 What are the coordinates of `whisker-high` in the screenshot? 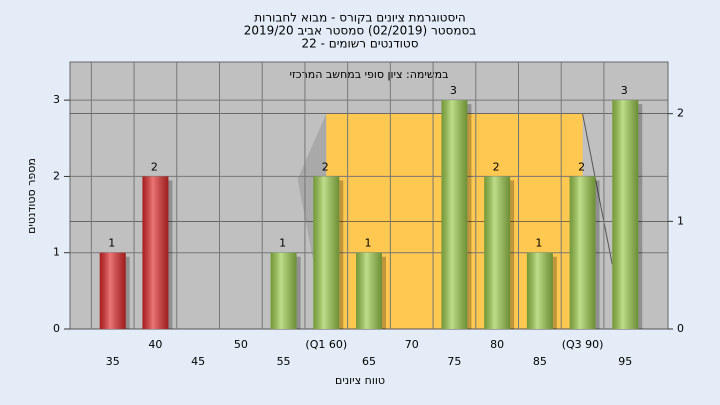 It's located at (597, 189).